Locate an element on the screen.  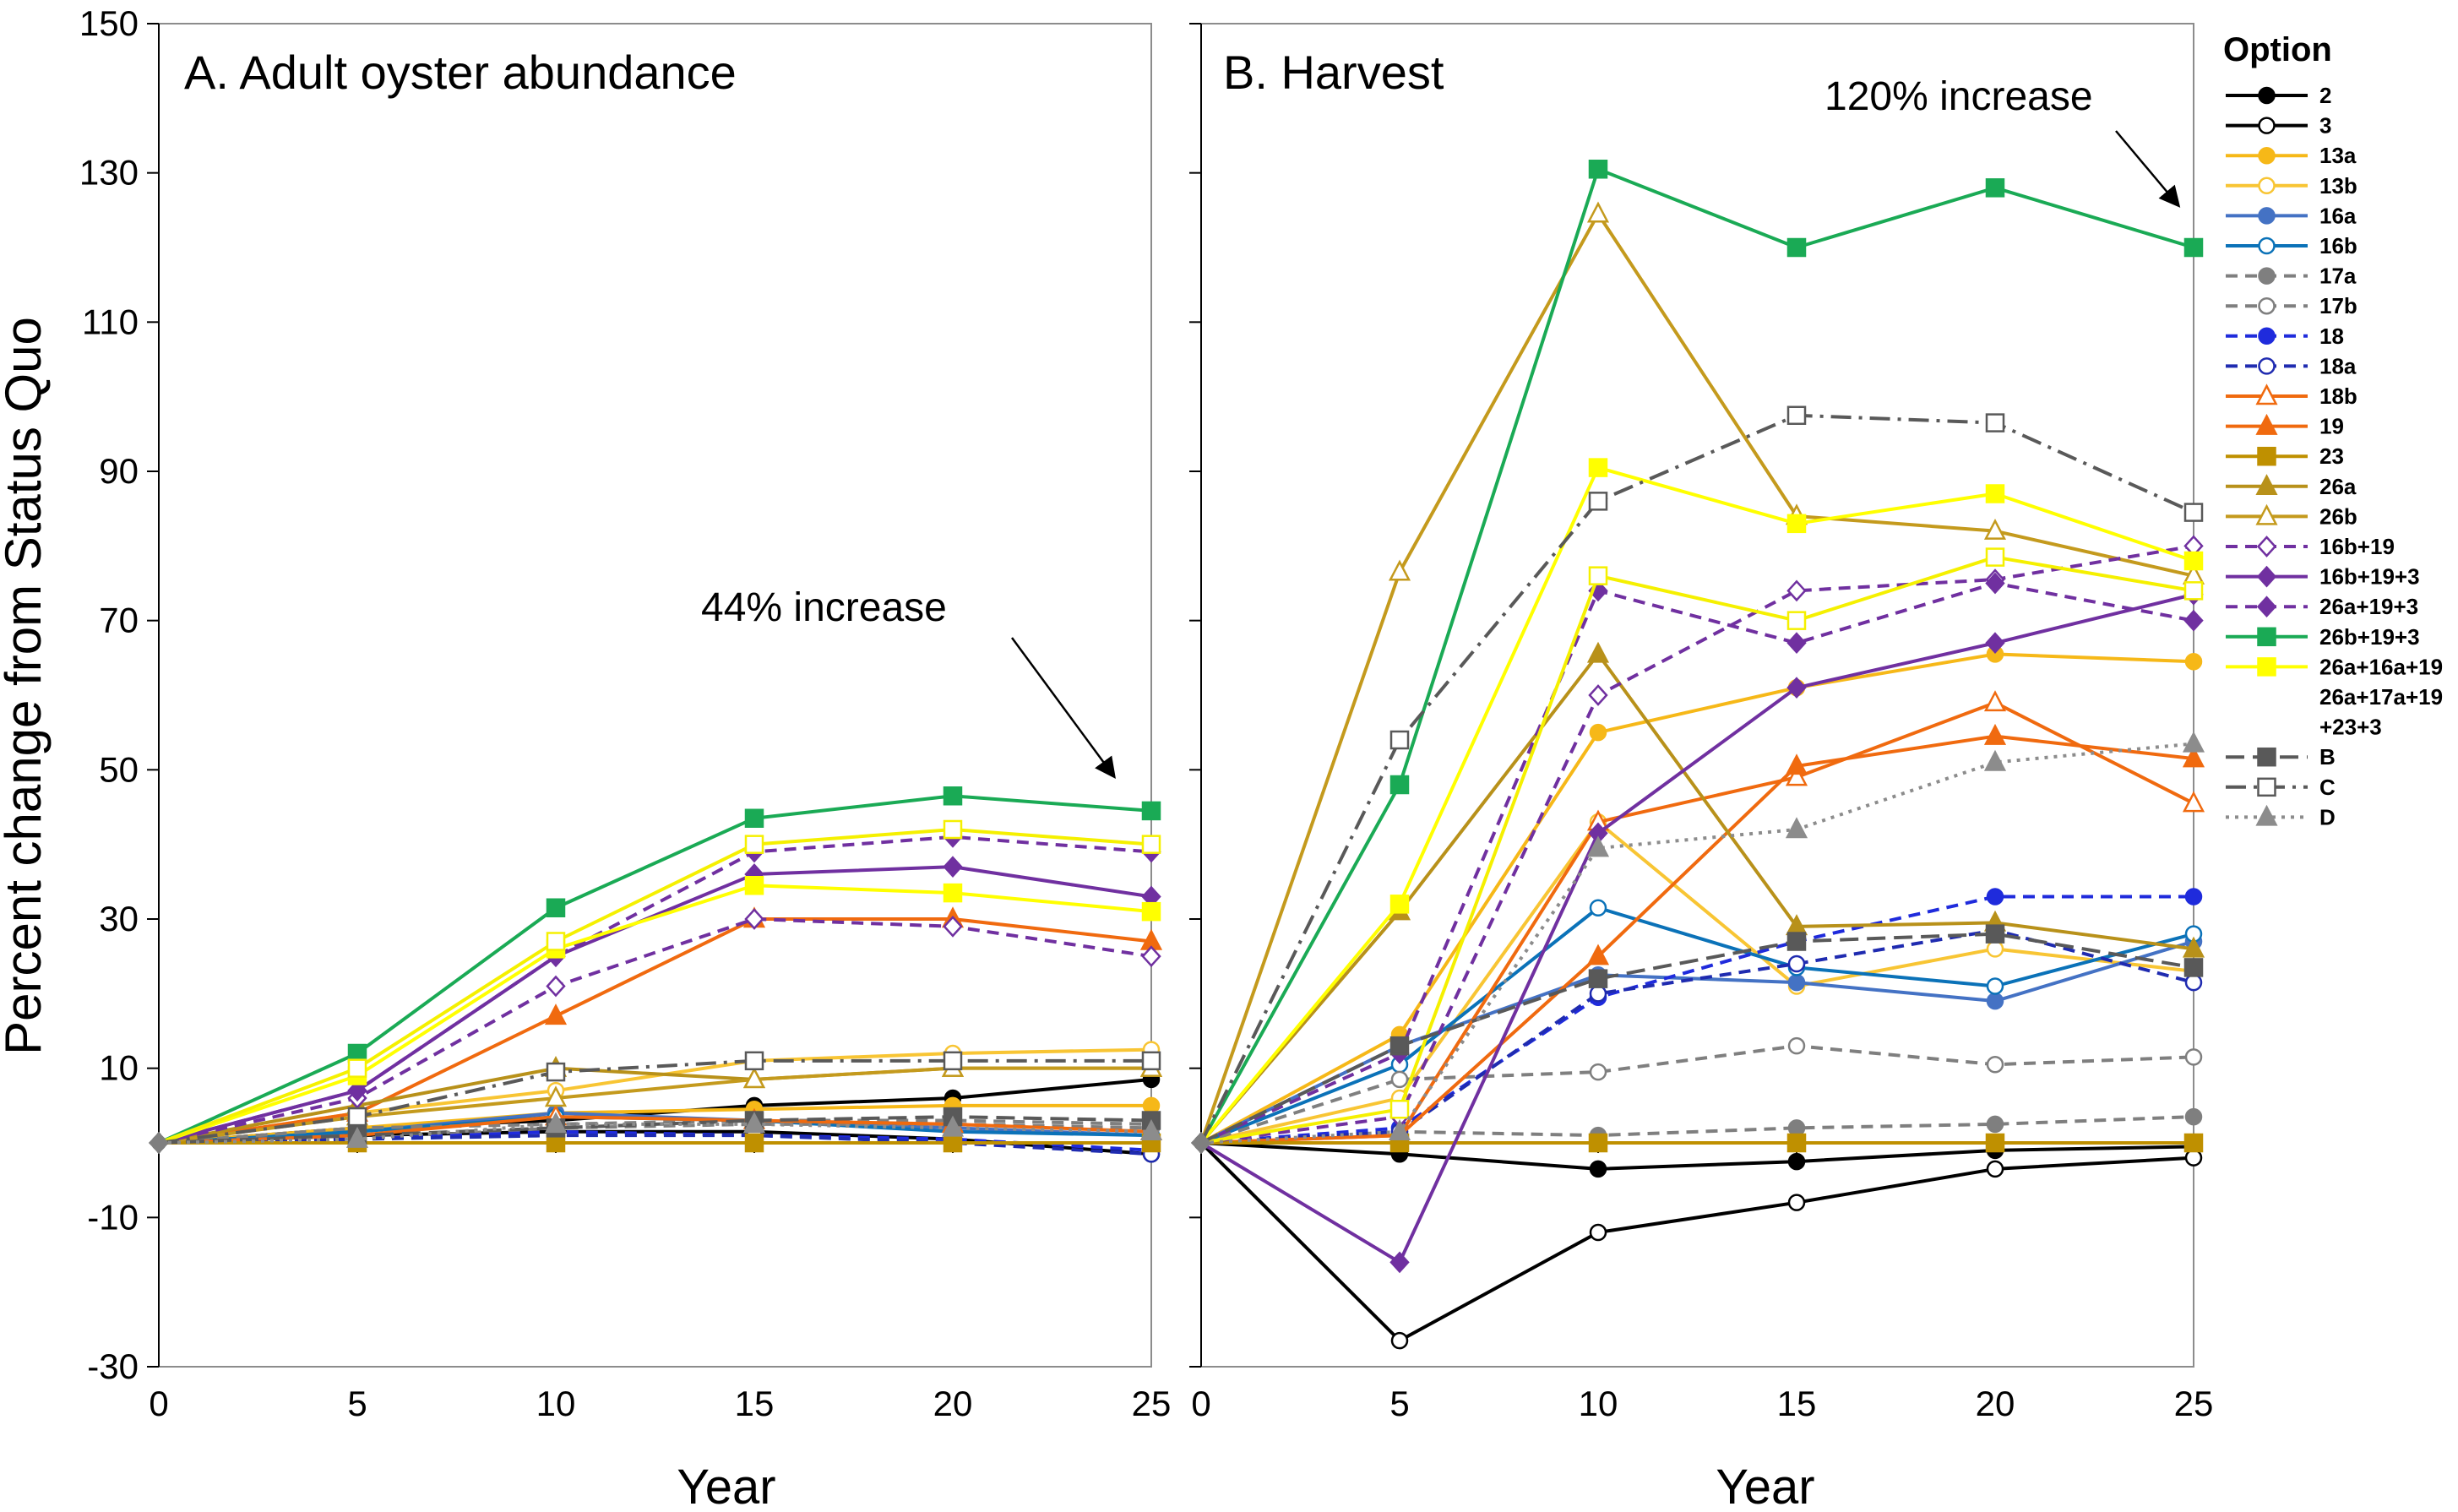
x-tick-label: 20 is located at coordinates (953, 1404).